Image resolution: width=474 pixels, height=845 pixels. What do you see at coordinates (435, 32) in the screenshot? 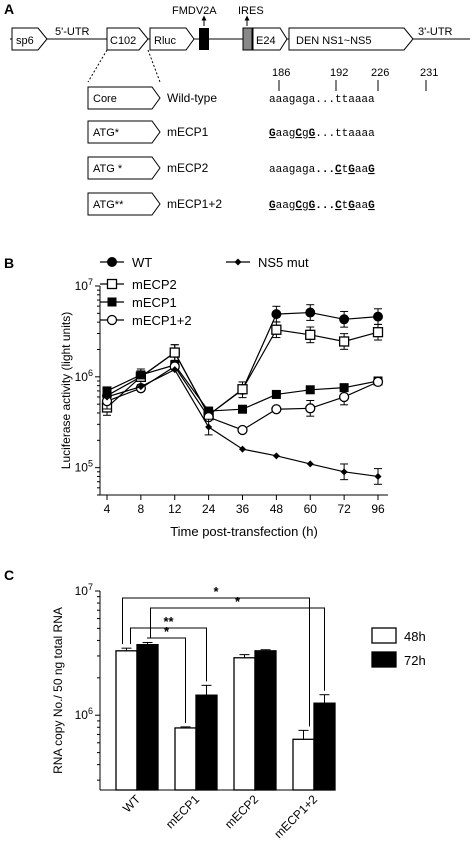
I see `utr3-label: 3'-UTR` at bounding box center [435, 32].